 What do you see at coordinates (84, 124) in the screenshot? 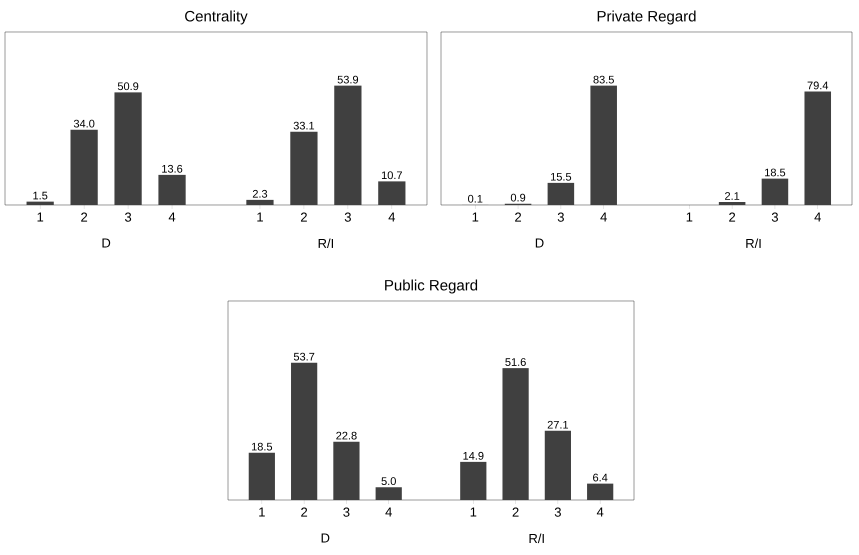
I see `data-label: 34.0` at bounding box center [84, 124].